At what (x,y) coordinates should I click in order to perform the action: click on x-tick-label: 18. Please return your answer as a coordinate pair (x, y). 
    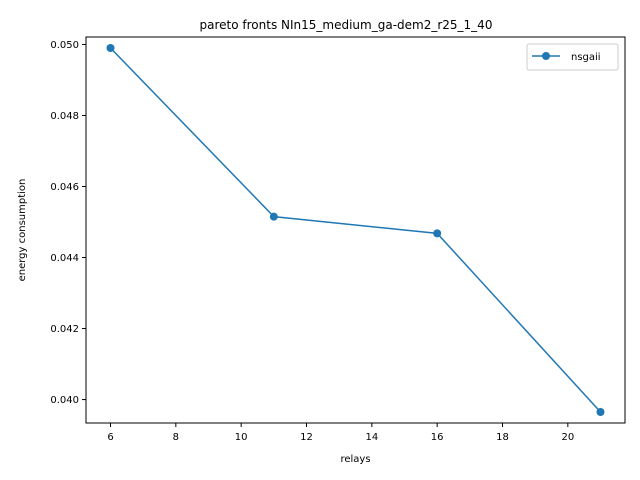
    Looking at the image, I should click on (502, 437).